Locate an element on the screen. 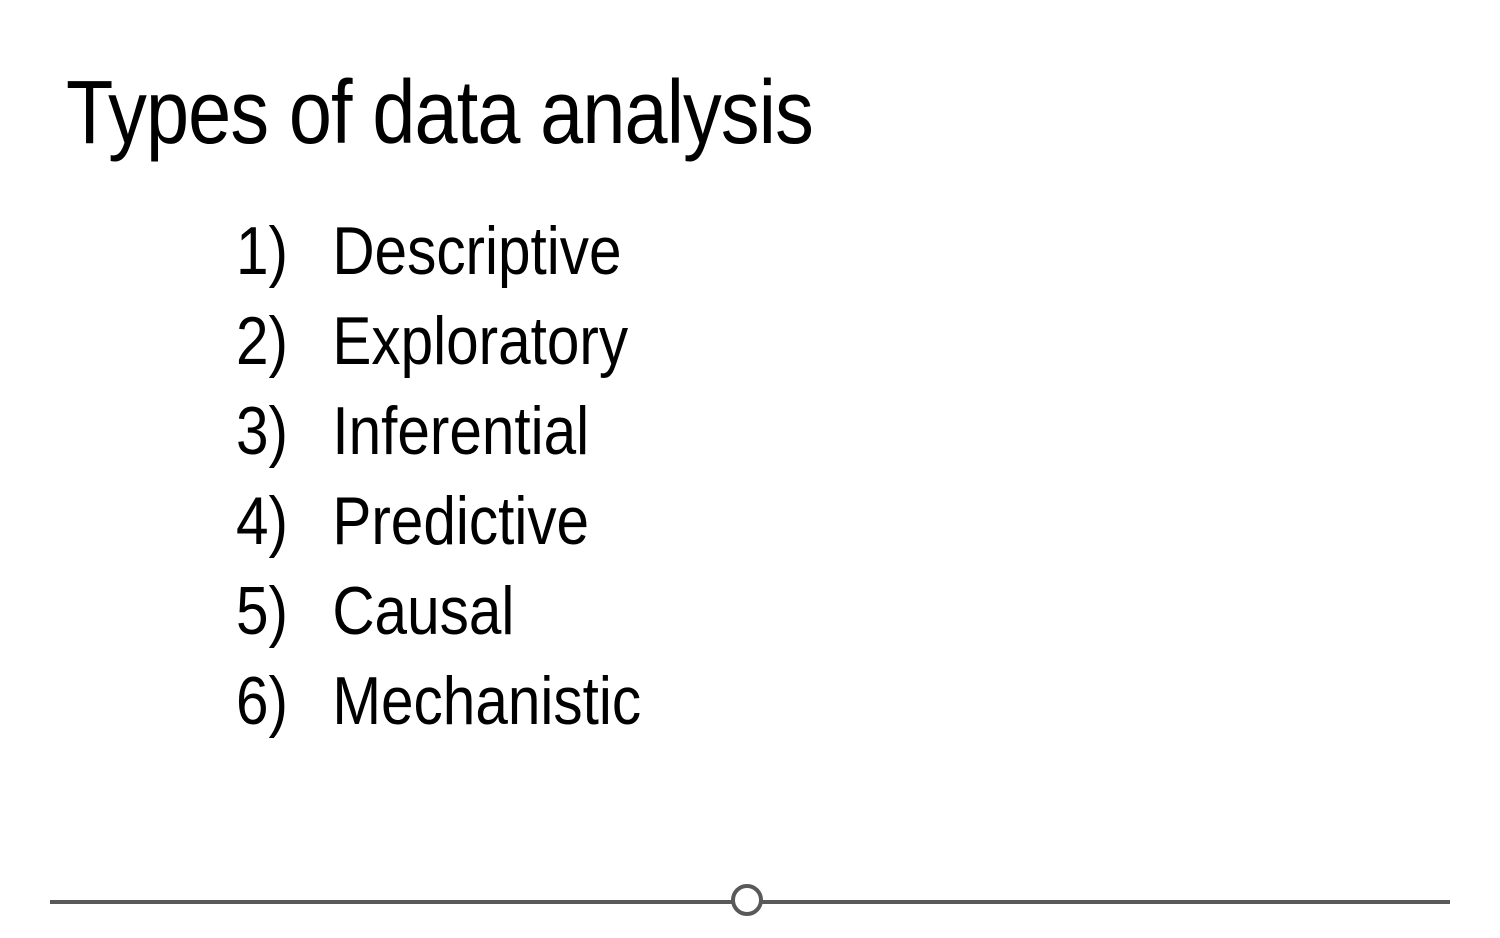  list-item: 6) Mechanistic is located at coordinates (438, 707).